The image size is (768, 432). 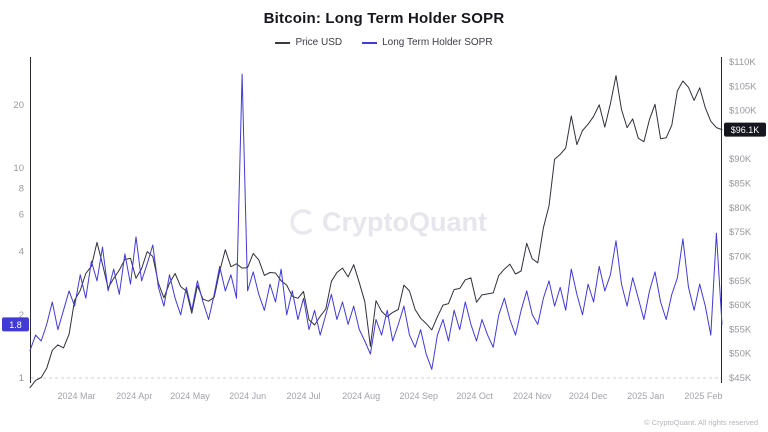 I want to click on watermark-text: CryptoQuant, so click(x=404, y=222).